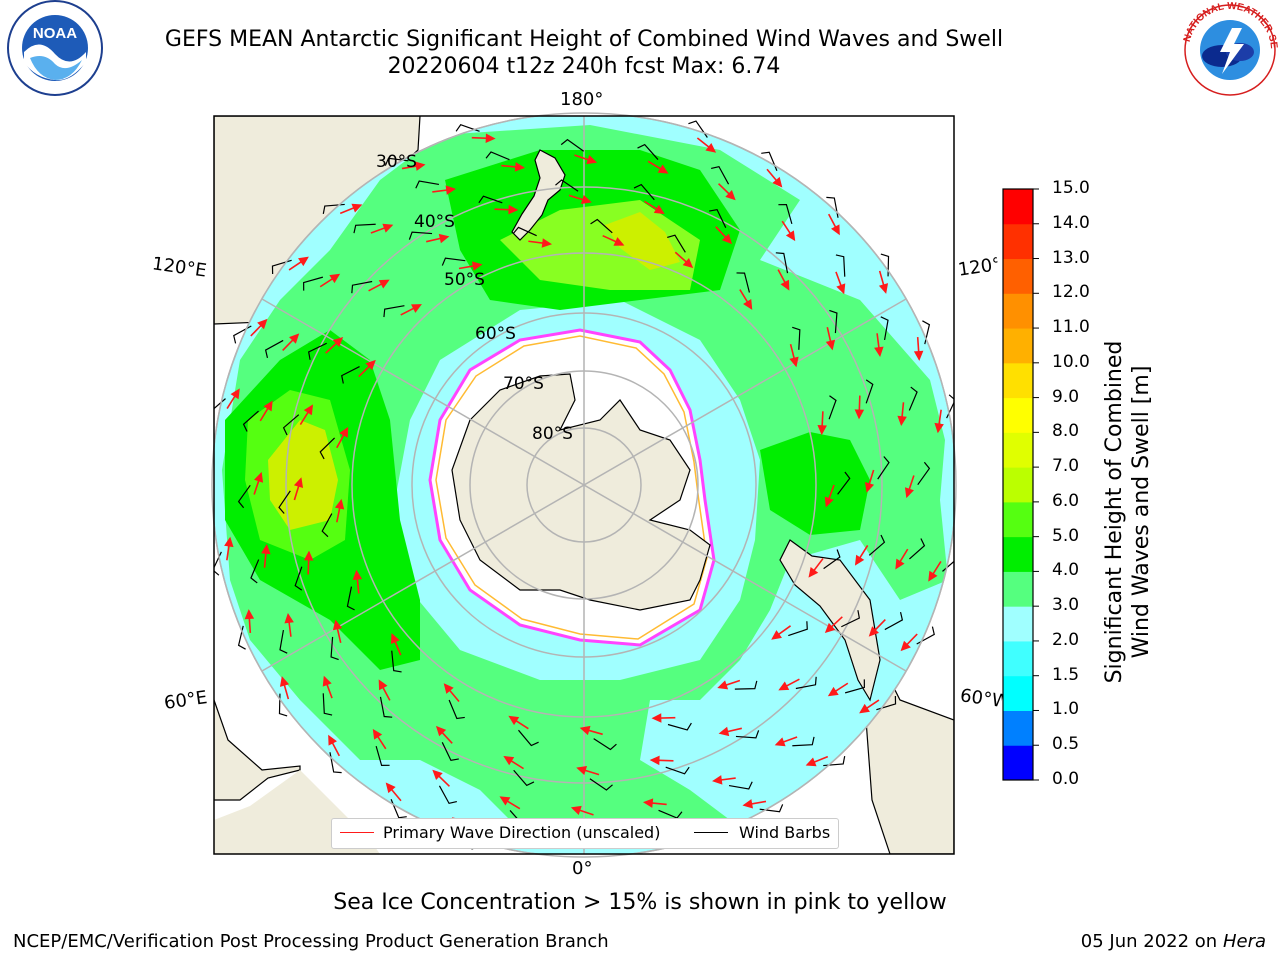  What do you see at coordinates (1066, 570) in the screenshot?
I see `colorbar-tick-label: 4.0` at bounding box center [1066, 570].